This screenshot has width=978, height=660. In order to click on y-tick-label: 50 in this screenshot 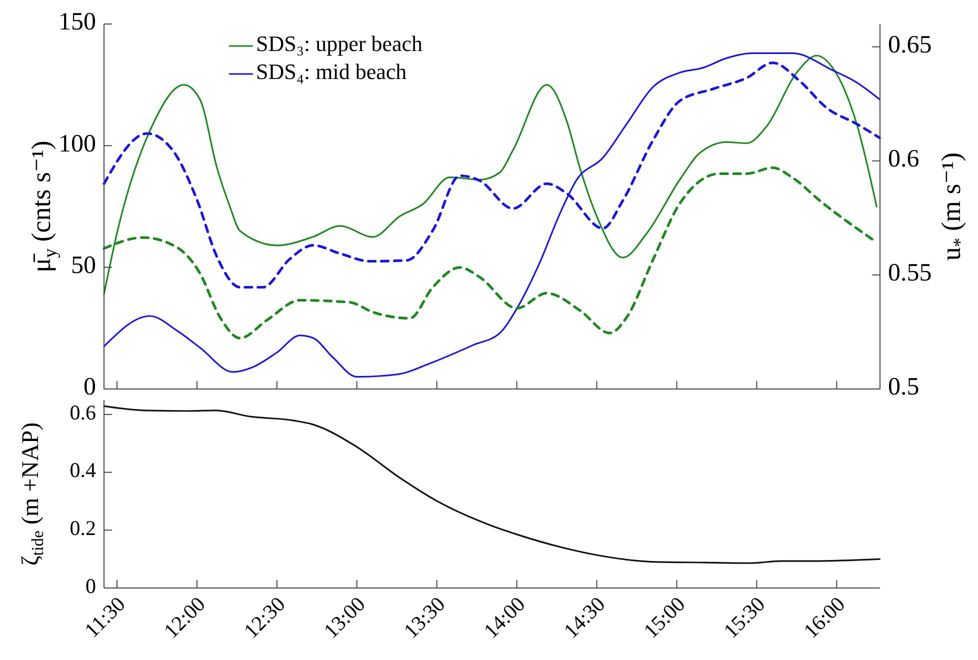, I will do `click(83, 266)`.